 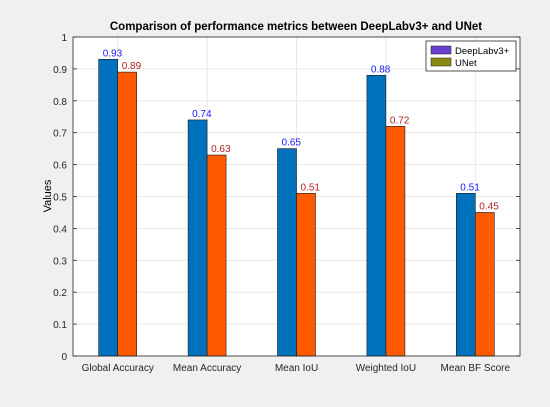 What do you see at coordinates (60, 293) in the screenshot?
I see `y-tick-label: 0.2` at bounding box center [60, 293].